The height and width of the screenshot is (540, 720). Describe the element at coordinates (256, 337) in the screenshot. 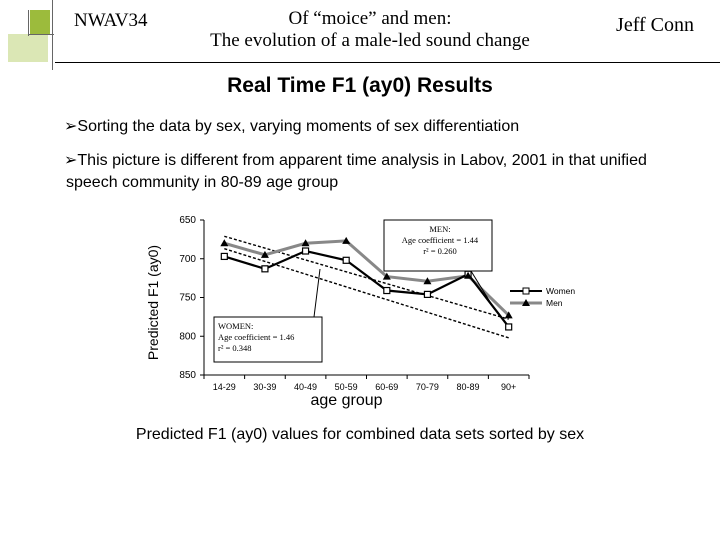

I see `women-annotation-line: Age coefficient = 1.46` at that location.